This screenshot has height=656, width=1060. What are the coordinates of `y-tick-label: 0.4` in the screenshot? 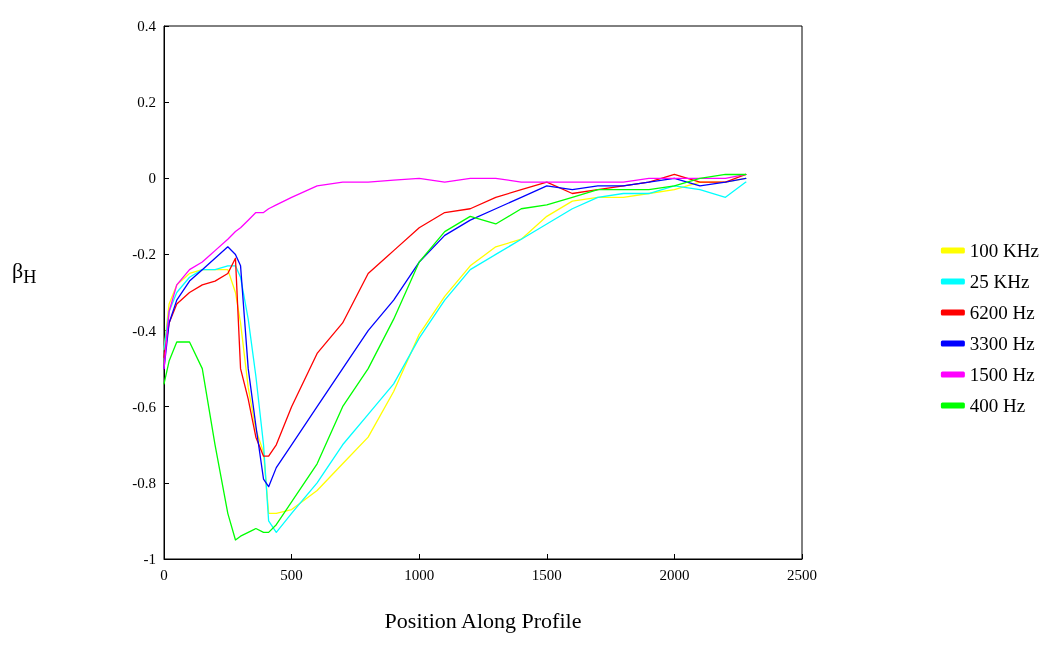 It's located at (147, 26).